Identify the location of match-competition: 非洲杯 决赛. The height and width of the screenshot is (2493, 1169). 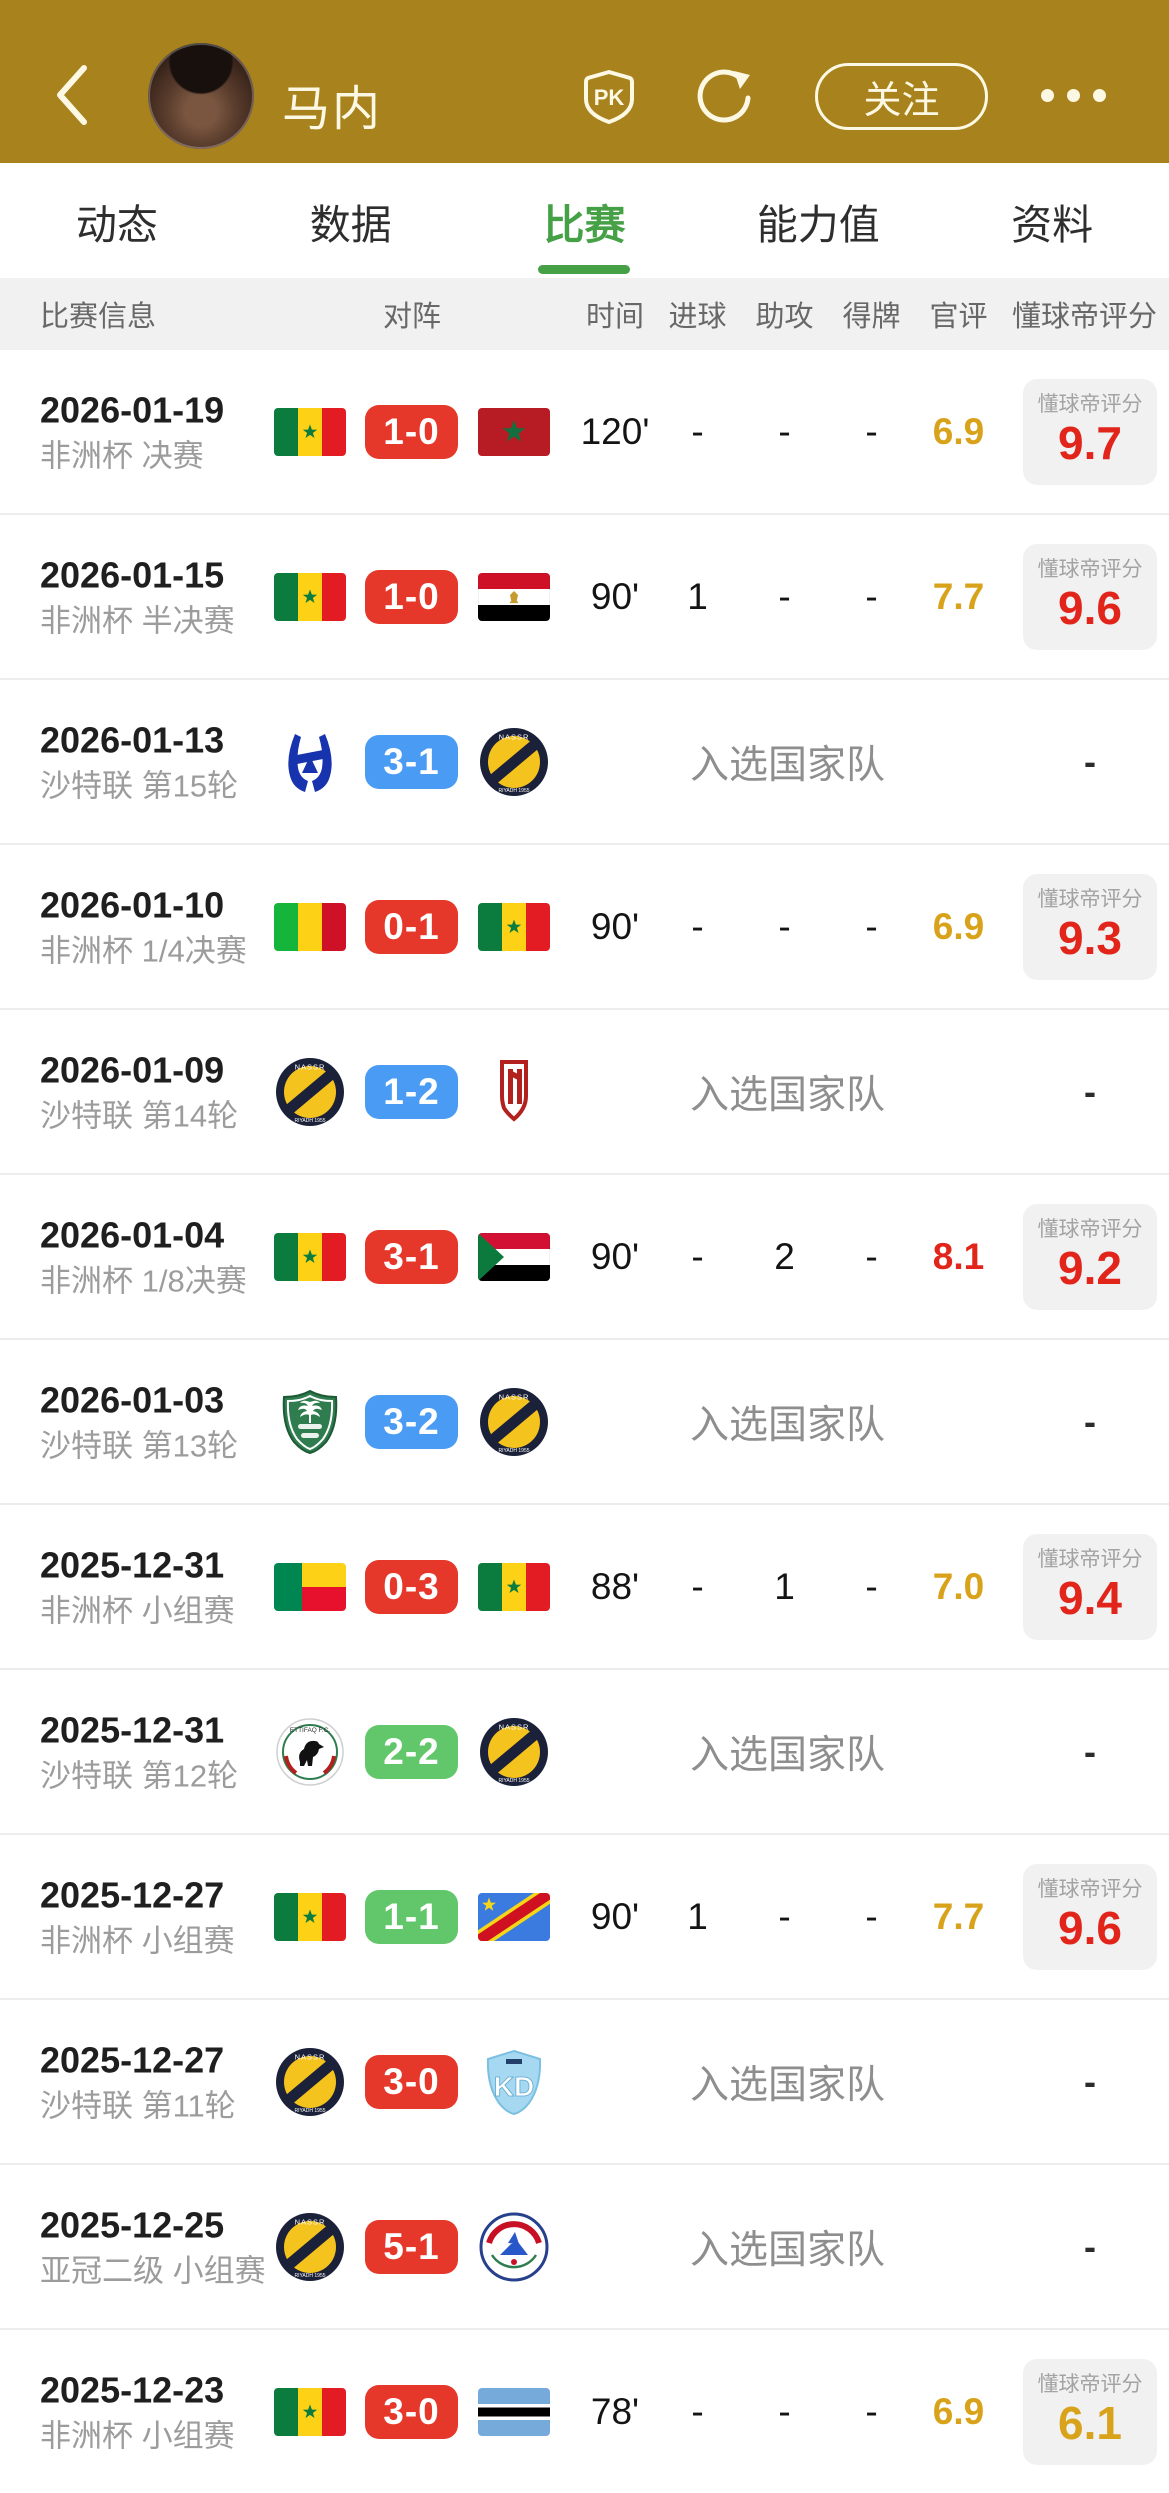
(122, 456).